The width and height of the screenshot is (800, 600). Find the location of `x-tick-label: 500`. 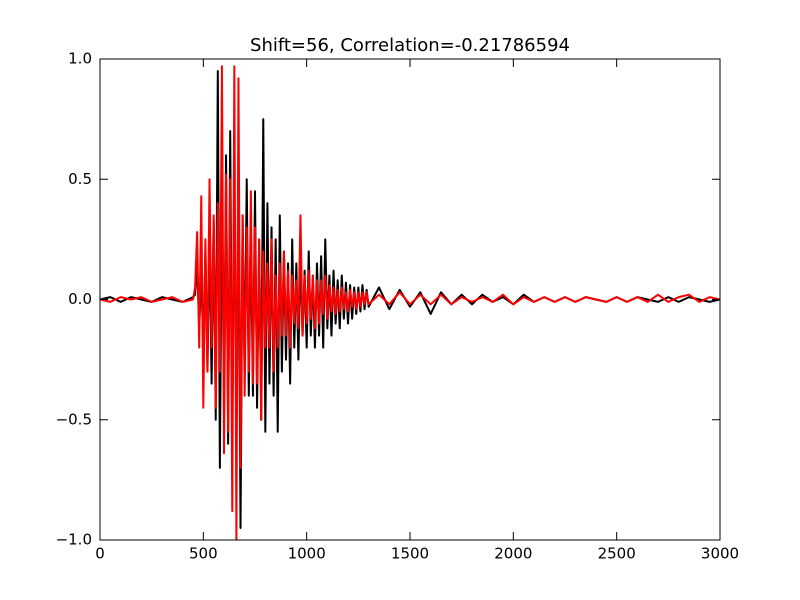

x-tick-label: 500 is located at coordinates (203, 554).